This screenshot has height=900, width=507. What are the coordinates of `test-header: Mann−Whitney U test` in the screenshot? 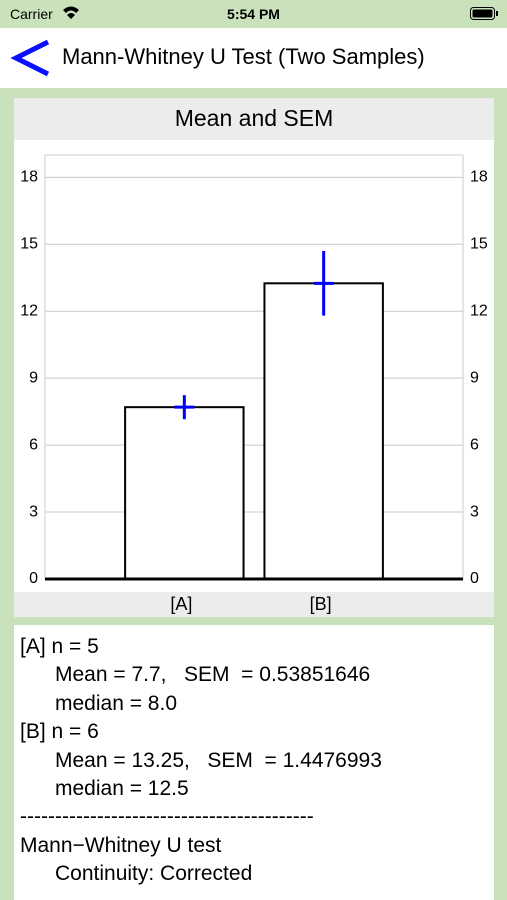 It's located at (121, 845).